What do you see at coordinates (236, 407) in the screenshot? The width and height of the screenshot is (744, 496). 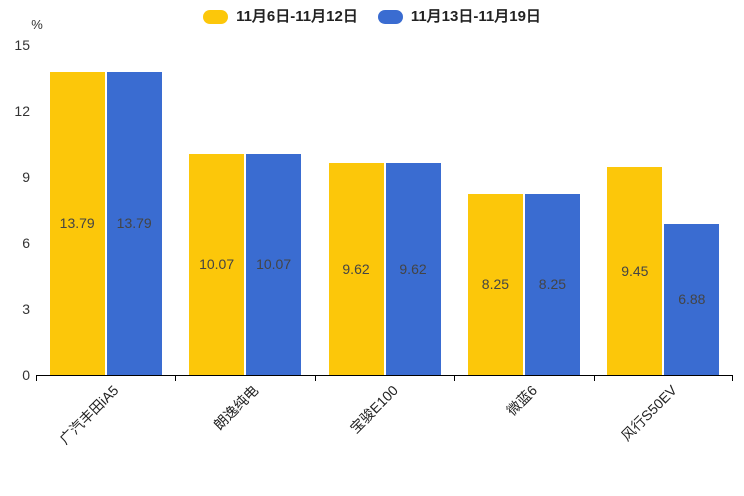 I see `x-category-label-1: 朗逸纯电` at bounding box center [236, 407].